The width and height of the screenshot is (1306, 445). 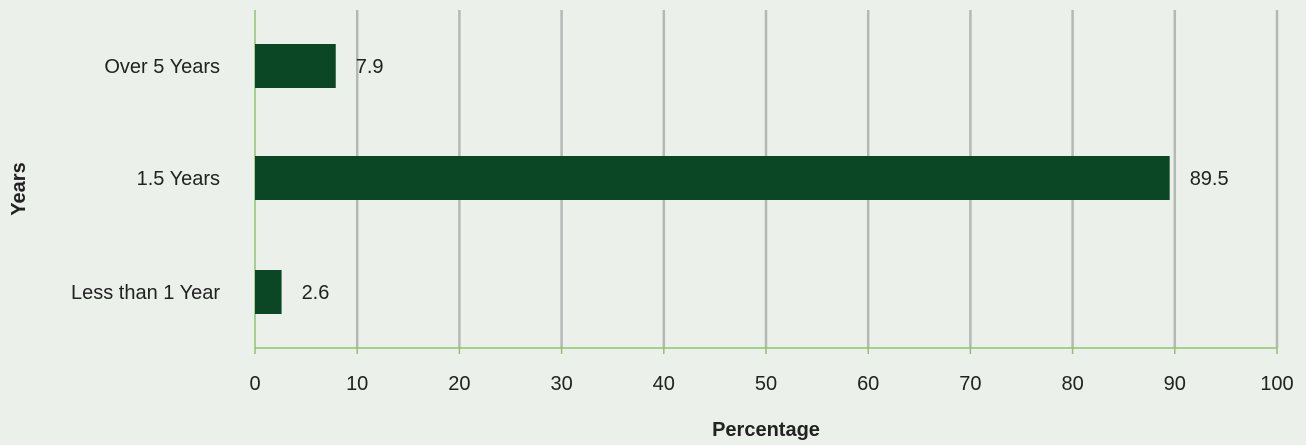 What do you see at coordinates (1072, 384) in the screenshot?
I see `x-tick-label: 80` at bounding box center [1072, 384].